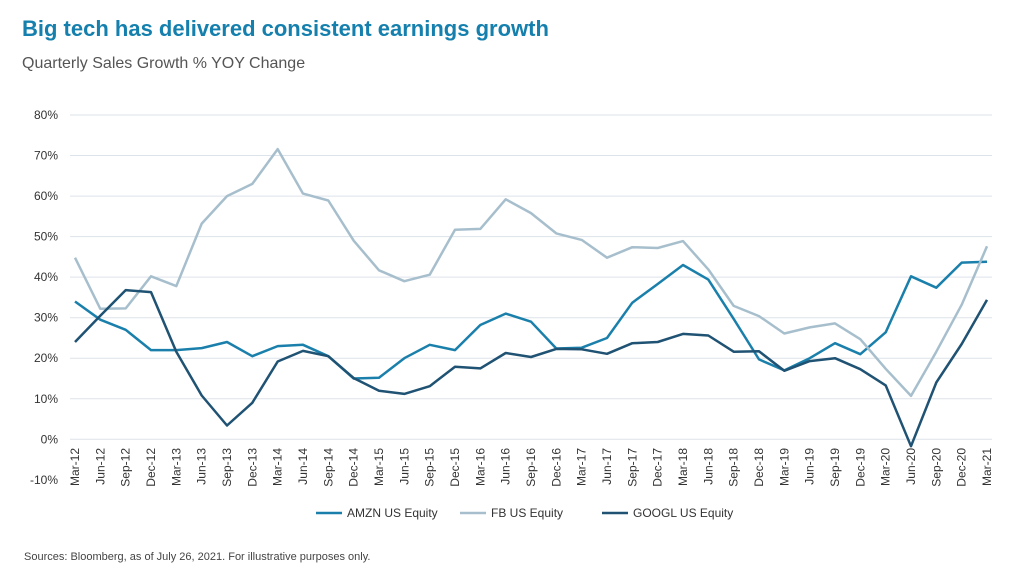  I want to click on x-tick-label: Mar-13, so click(176, 467).